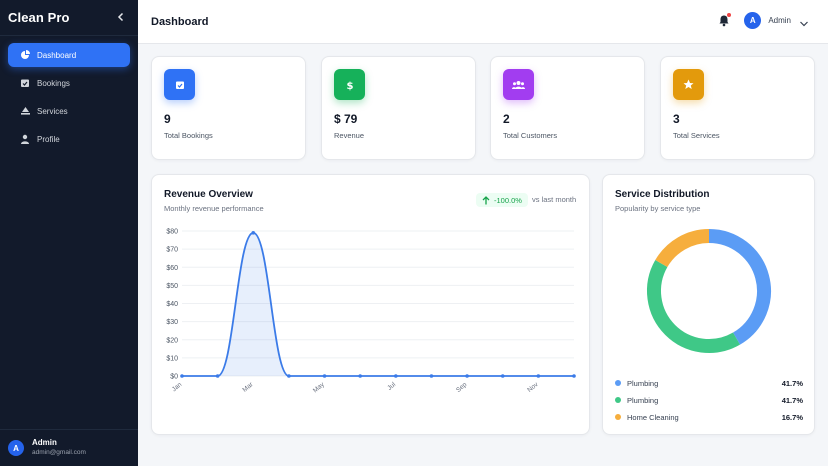 Image resolution: width=828 pixels, height=466 pixels. I want to click on sidebar-item-bookings: Bookings, so click(69, 83).